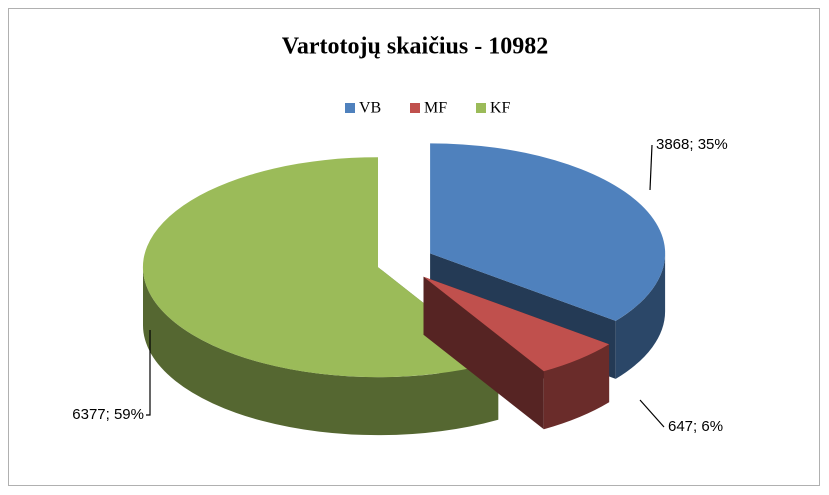 The width and height of the screenshot is (829, 495). What do you see at coordinates (500, 108) in the screenshot?
I see `legend-label: KF` at bounding box center [500, 108].